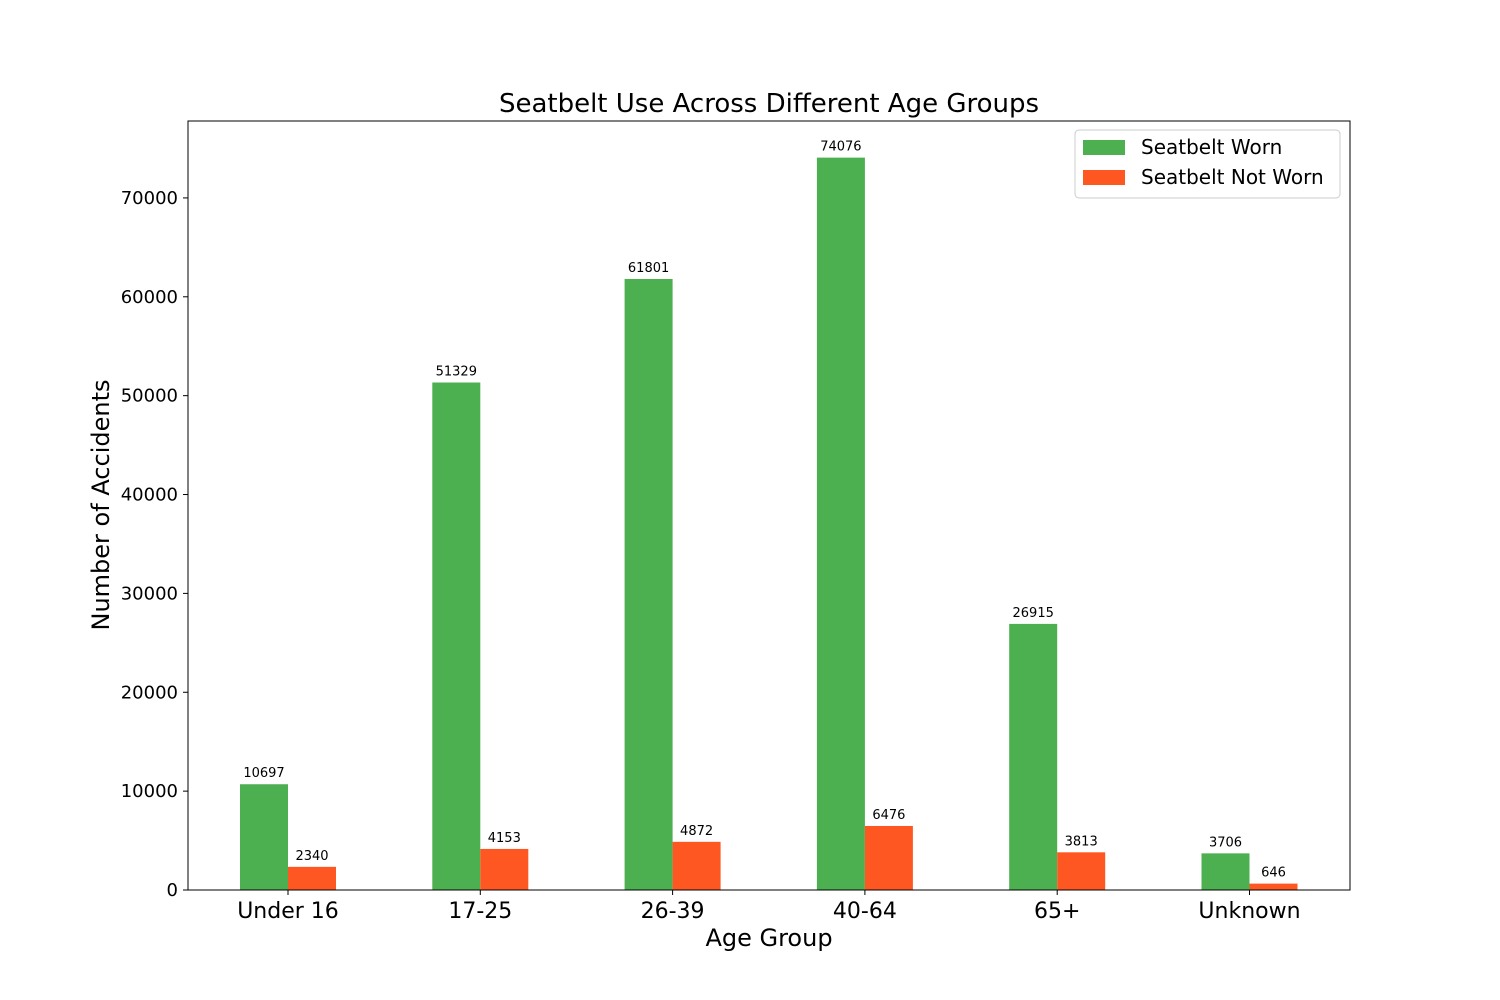 Image resolution: width=1500 pixels, height=1000 pixels. I want to click on y-tick-label: 70000, so click(149, 198).